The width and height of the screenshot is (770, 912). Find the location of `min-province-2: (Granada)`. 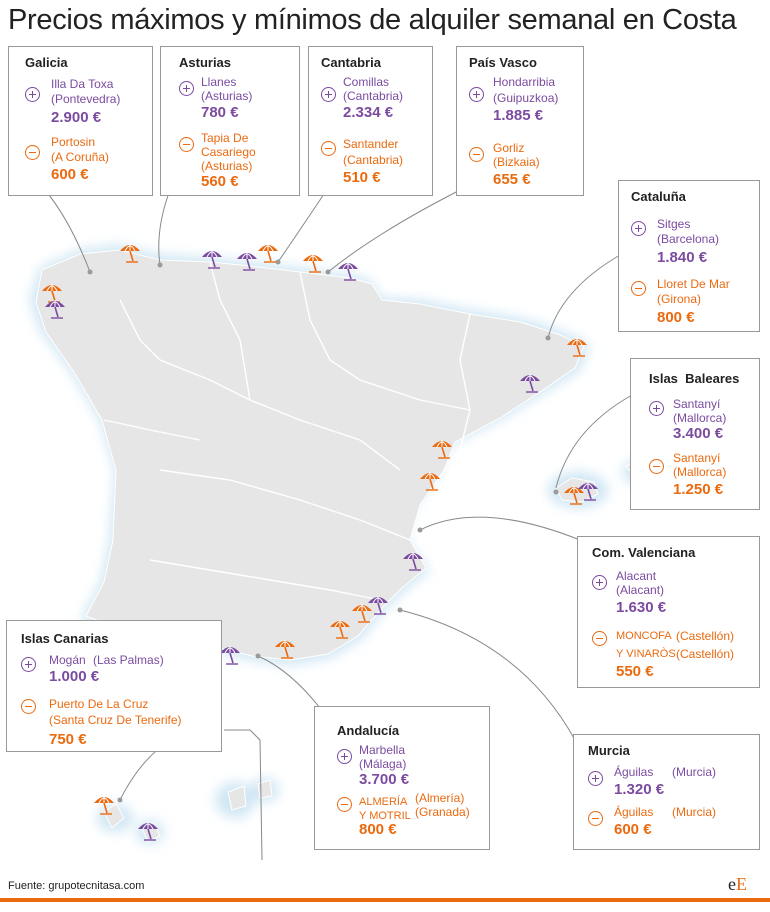

min-province-2: (Granada) is located at coordinates (442, 812).